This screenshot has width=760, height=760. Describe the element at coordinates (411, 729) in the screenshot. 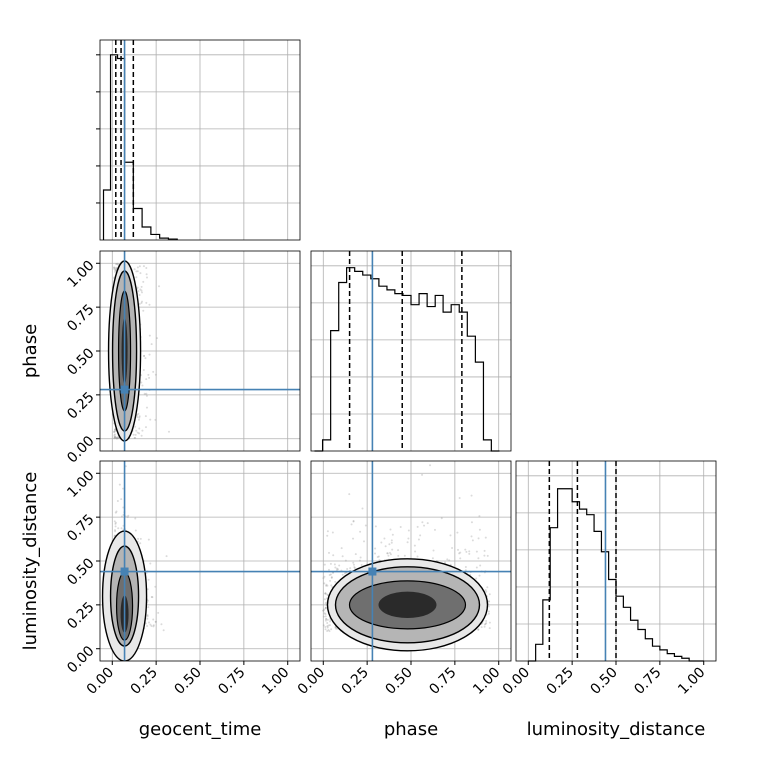

I see `x-axis-label-phase: phase` at that location.